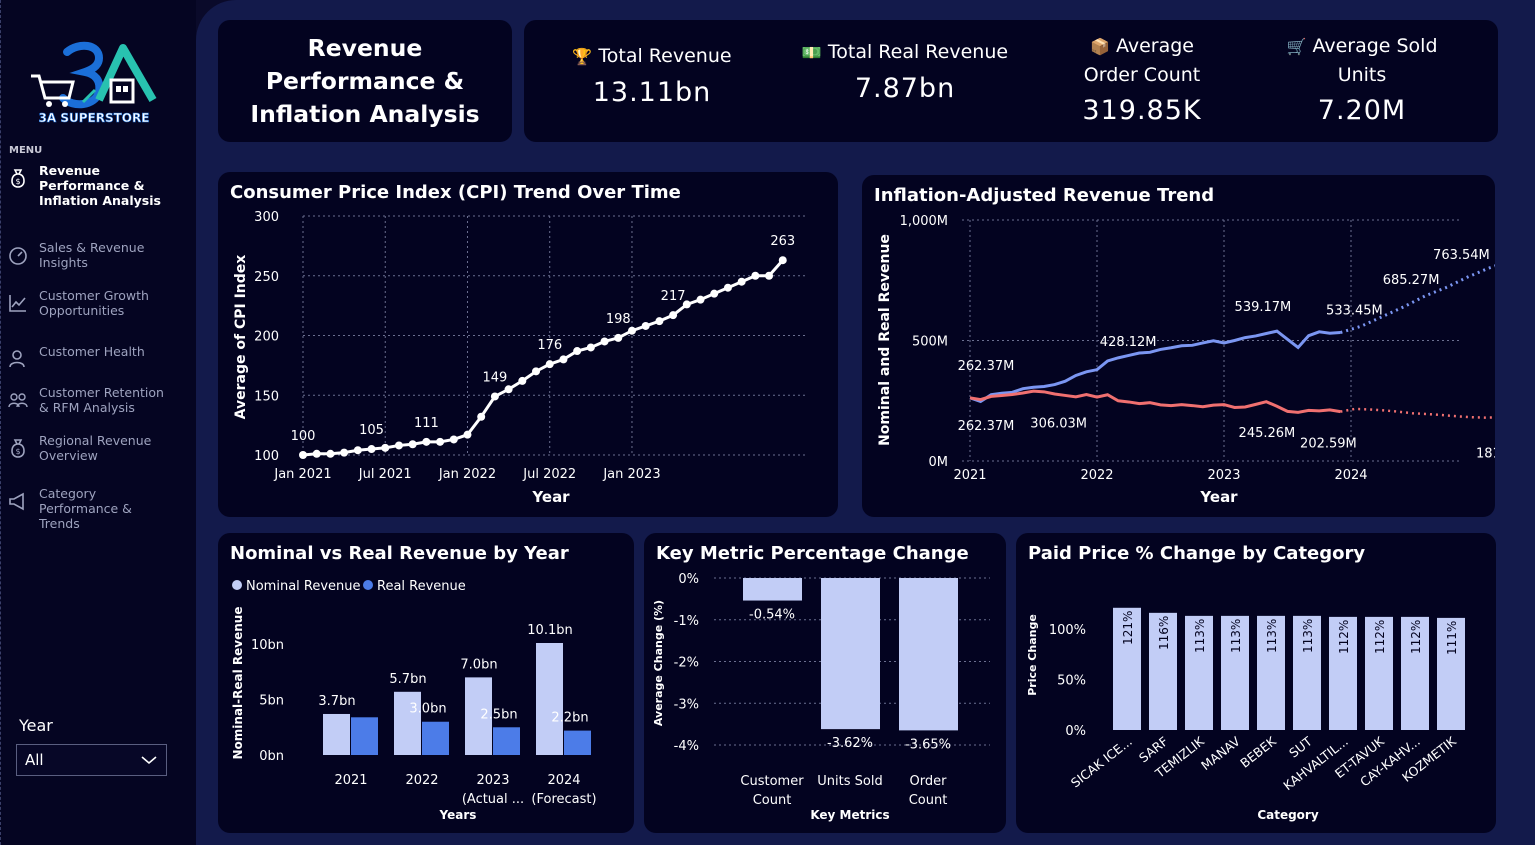  Describe the element at coordinates (303, 436) in the screenshot. I see `data-label: 100` at that location.